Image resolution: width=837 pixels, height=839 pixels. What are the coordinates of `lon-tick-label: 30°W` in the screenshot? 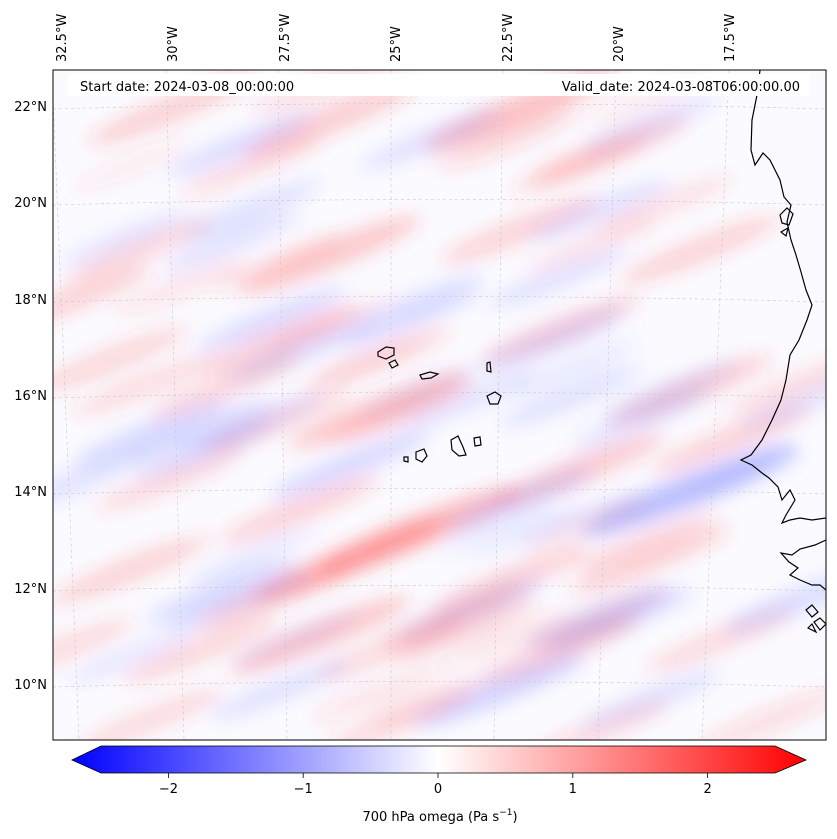 It's located at (173, 44).